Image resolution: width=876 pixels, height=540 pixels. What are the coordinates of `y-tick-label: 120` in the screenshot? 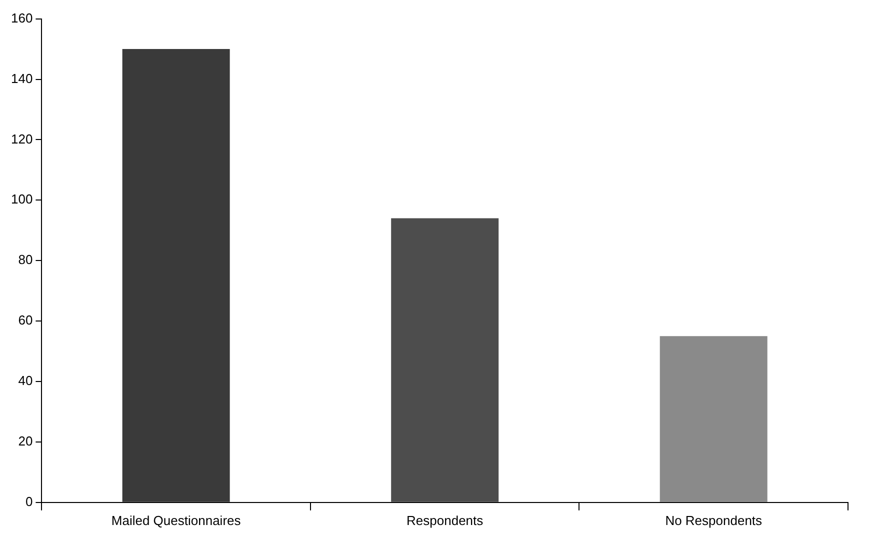 It's located at (21, 138).